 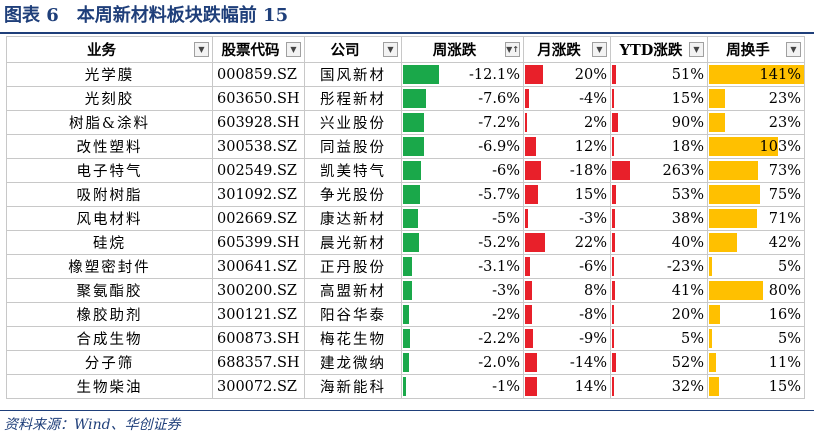 What do you see at coordinates (659, 386) in the screenshot?
I see `cell-ytd-change: 32%` at bounding box center [659, 386].